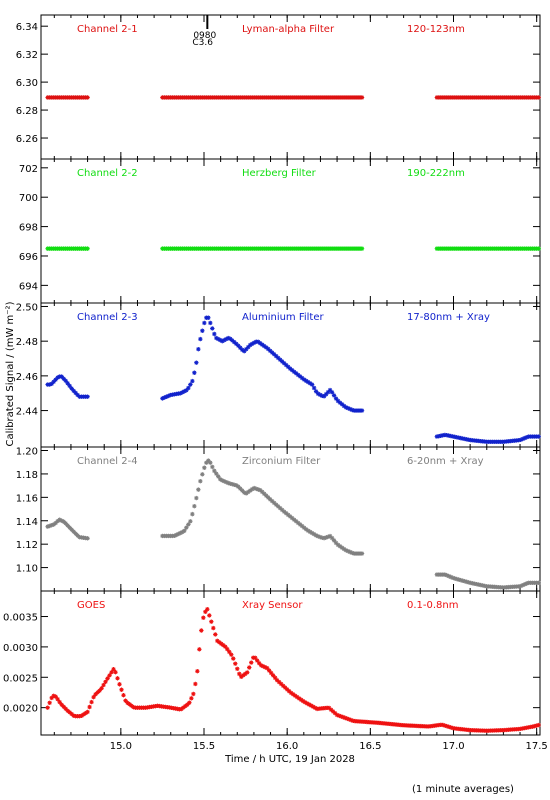 Image resolution: width=550 pixels, height=800 pixels. What do you see at coordinates (20, 678) in the screenshot?
I see `y-tick-label: 0.0025` at bounding box center [20, 678].